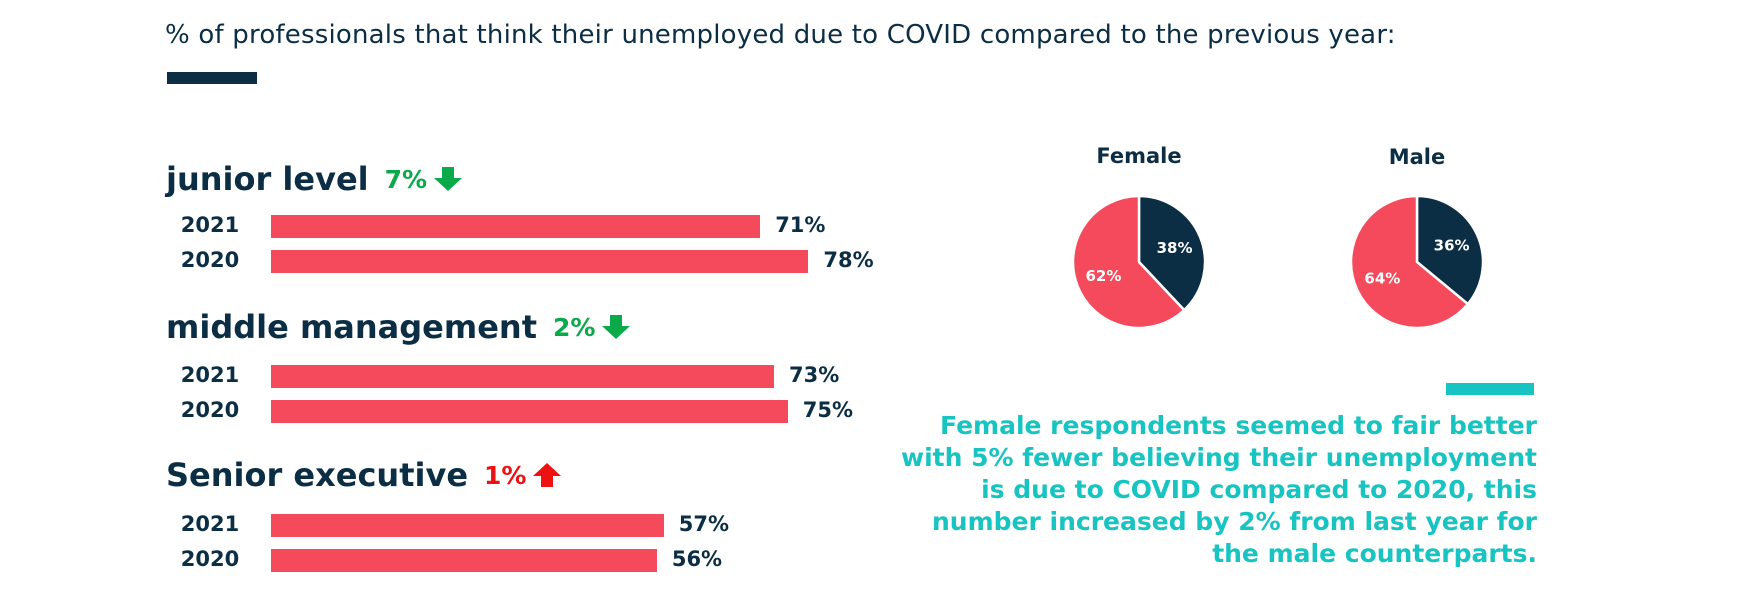 The height and width of the screenshot is (604, 1750). What do you see at coordinates (317, 475) in the screenshot?
I see `group-name: Senior executive` at bounding box center [317, 475].